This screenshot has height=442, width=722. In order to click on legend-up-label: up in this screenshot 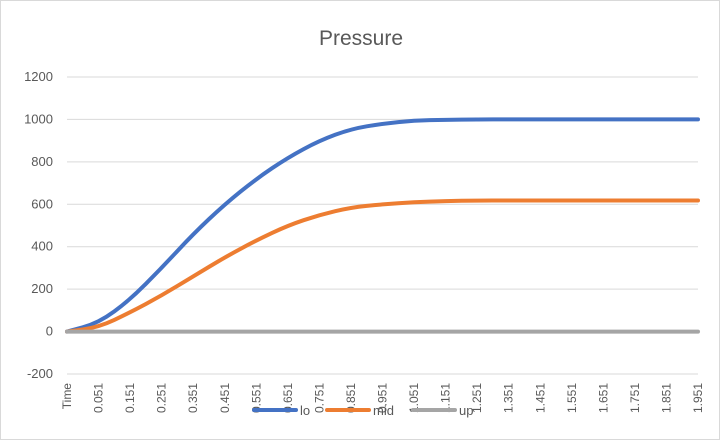, I will do `click(466, 410)`.